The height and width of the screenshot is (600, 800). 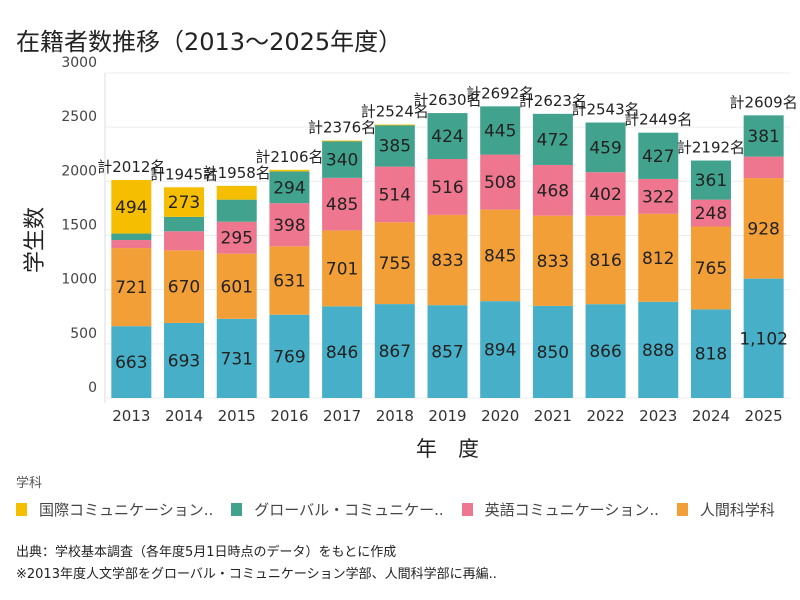 What do you see at coordinates (605, 148) in the screenshot?
I see `bar-value-label: 459` at bounding box center [605, 148].